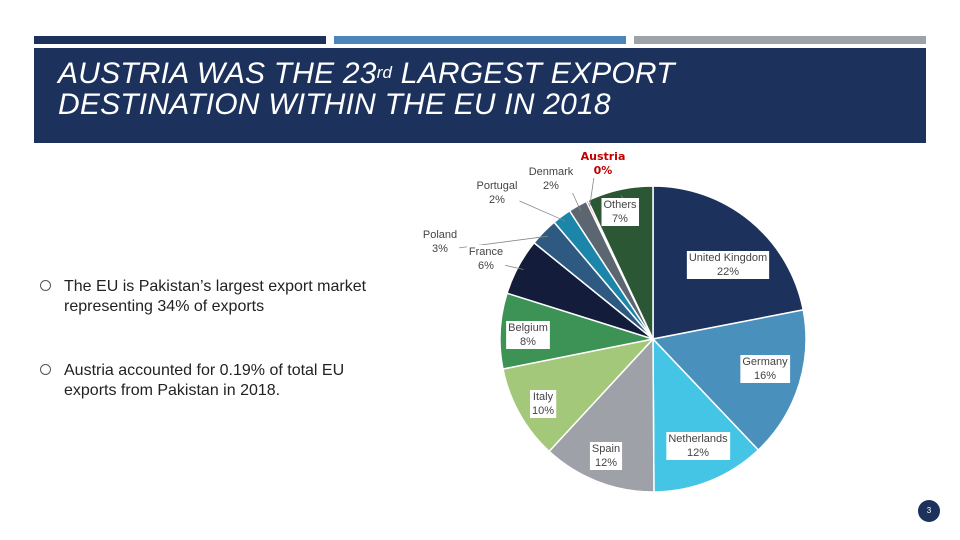 The width and height of the screenshot is (960, 540). Describe the element at coordinates (765, 376) in the screenshot. I see `slice-percent-label: 16%` at that location.